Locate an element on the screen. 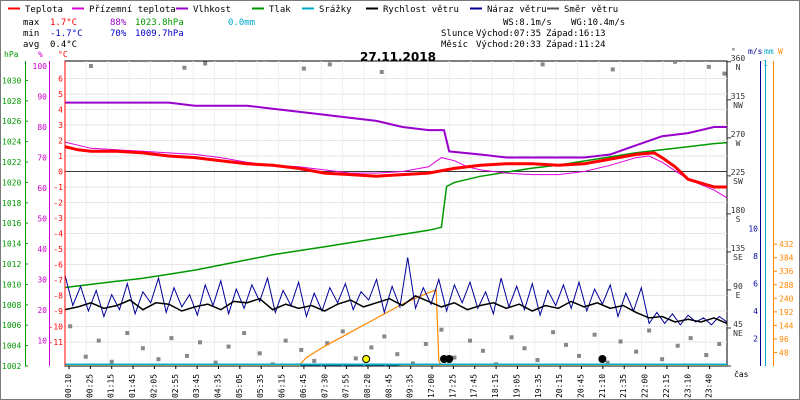 The height and width of the screenshot is (400, 800). deg-axis-label: ° is located at coordinates (733, 51).